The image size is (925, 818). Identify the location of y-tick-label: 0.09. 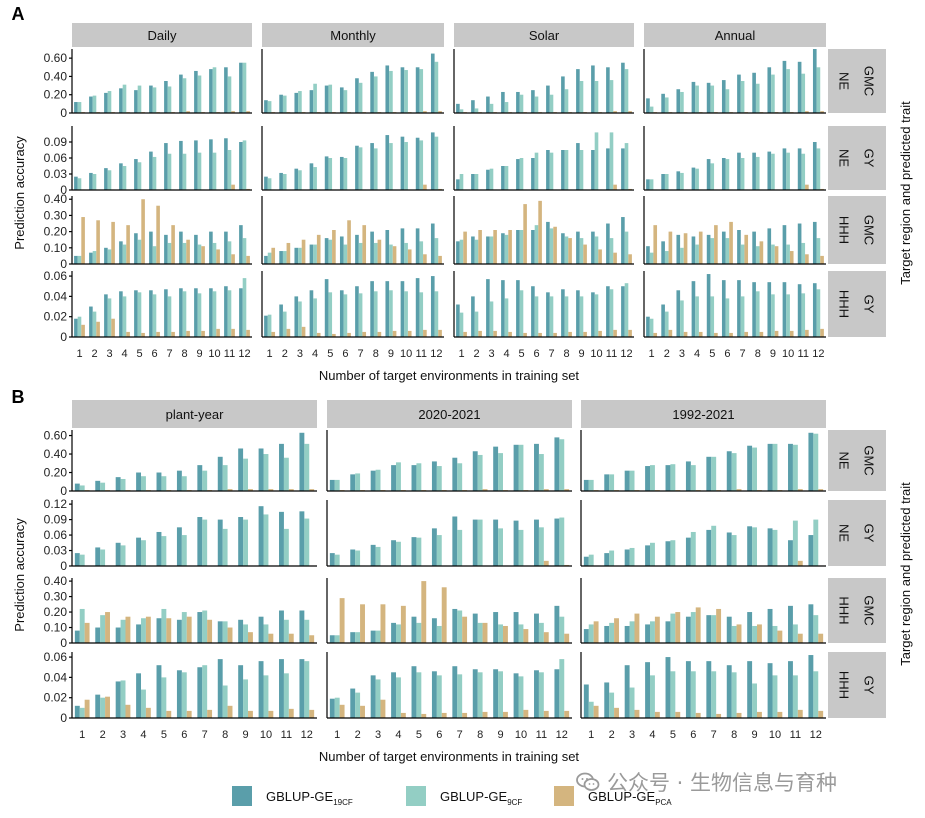
(56, 142).